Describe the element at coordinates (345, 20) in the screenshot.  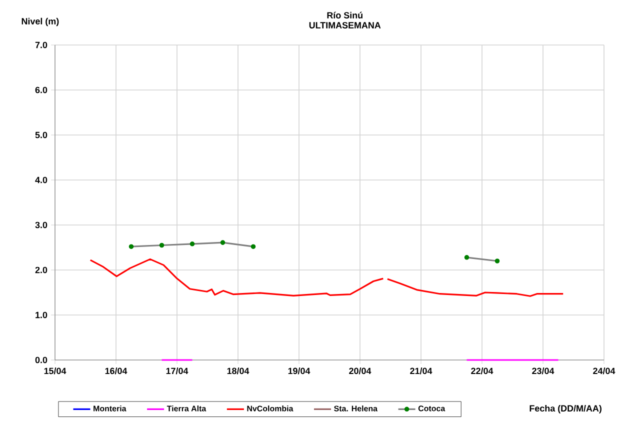
I see `chart-title: Río Sinú ULTIMASEMANA` at that location.